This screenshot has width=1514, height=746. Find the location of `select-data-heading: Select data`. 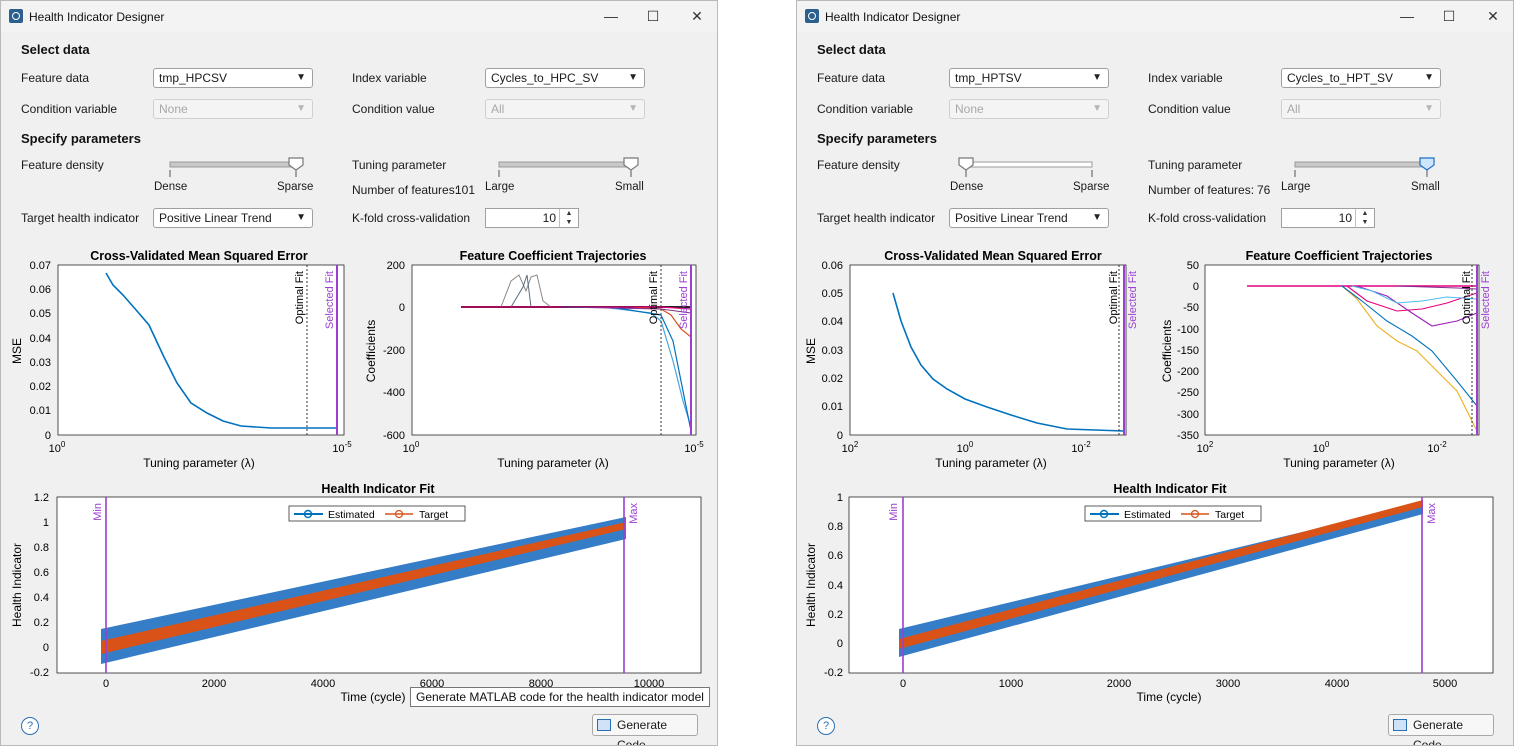

select-data-heading: Select data is located at coordinates (55, 49).